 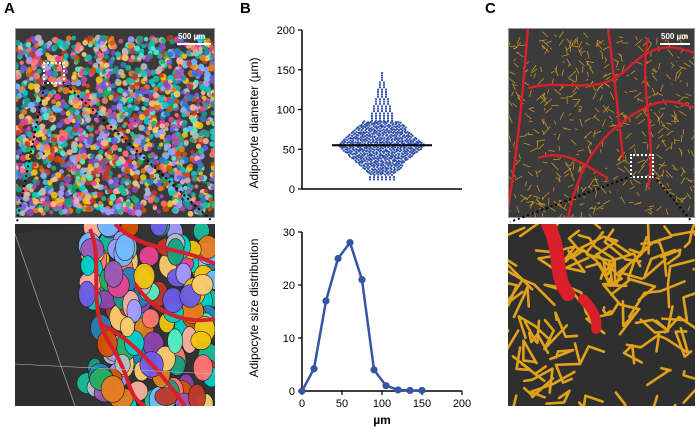 What do you see at coordinates (601, 123) in the screenshot?
I see `vasculature-overview` at bounding box center [601, 123].